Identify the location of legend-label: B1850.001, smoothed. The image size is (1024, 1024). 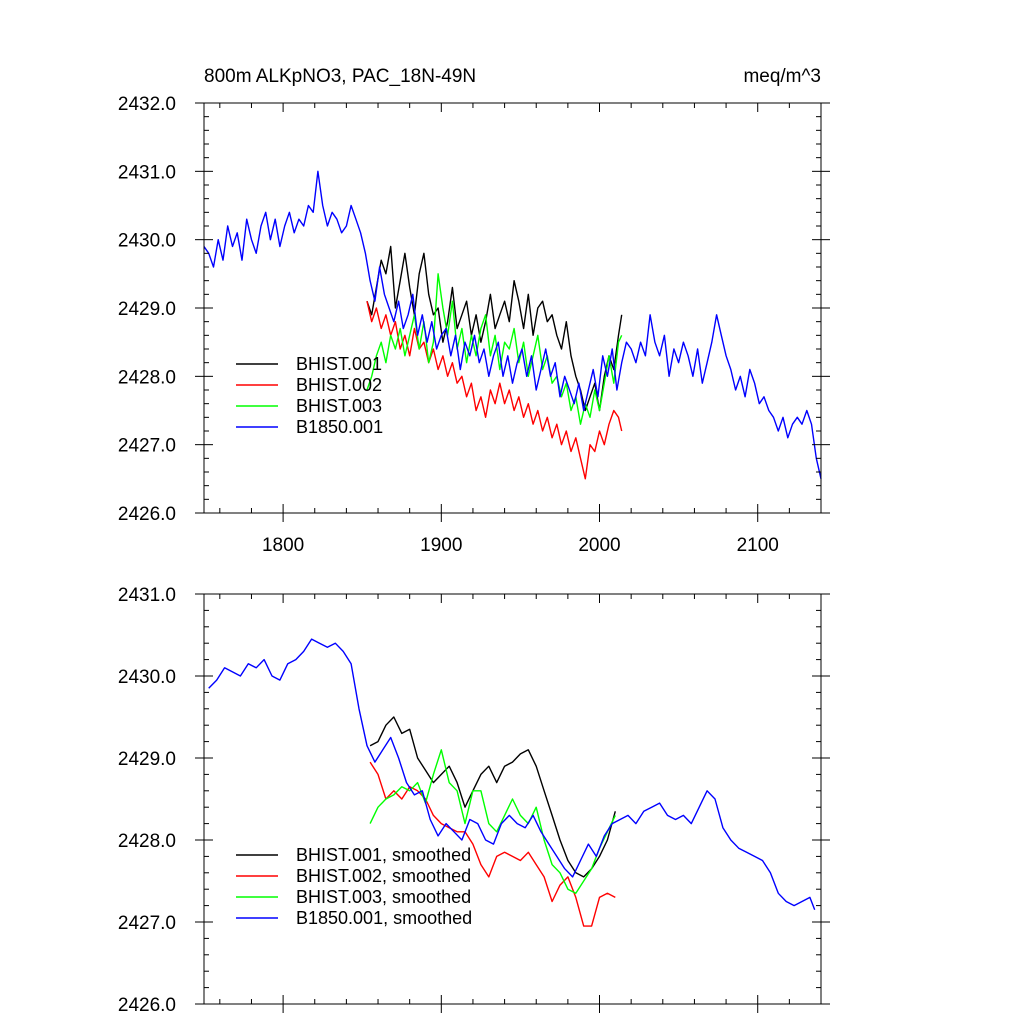
(384, 918).